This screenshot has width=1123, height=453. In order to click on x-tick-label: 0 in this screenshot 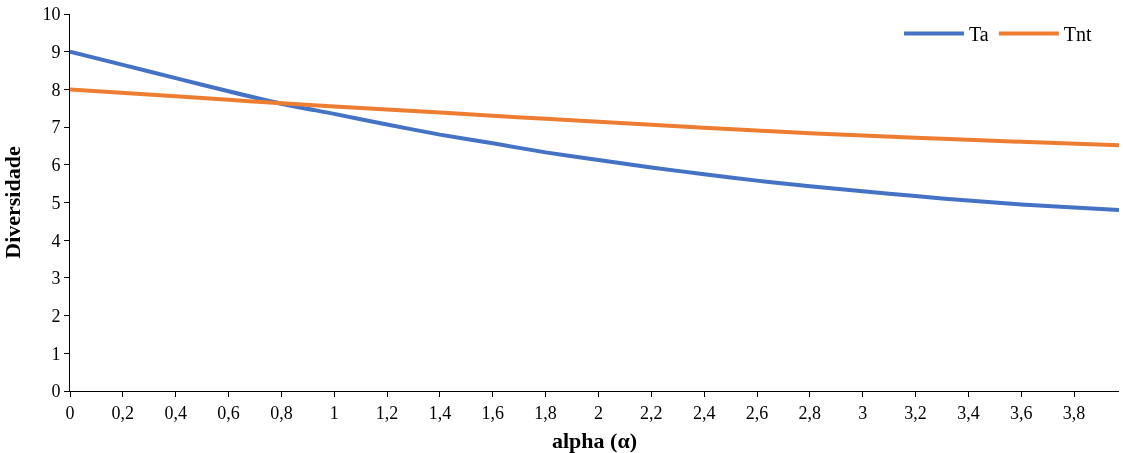, I will do `click(70, 412)`.